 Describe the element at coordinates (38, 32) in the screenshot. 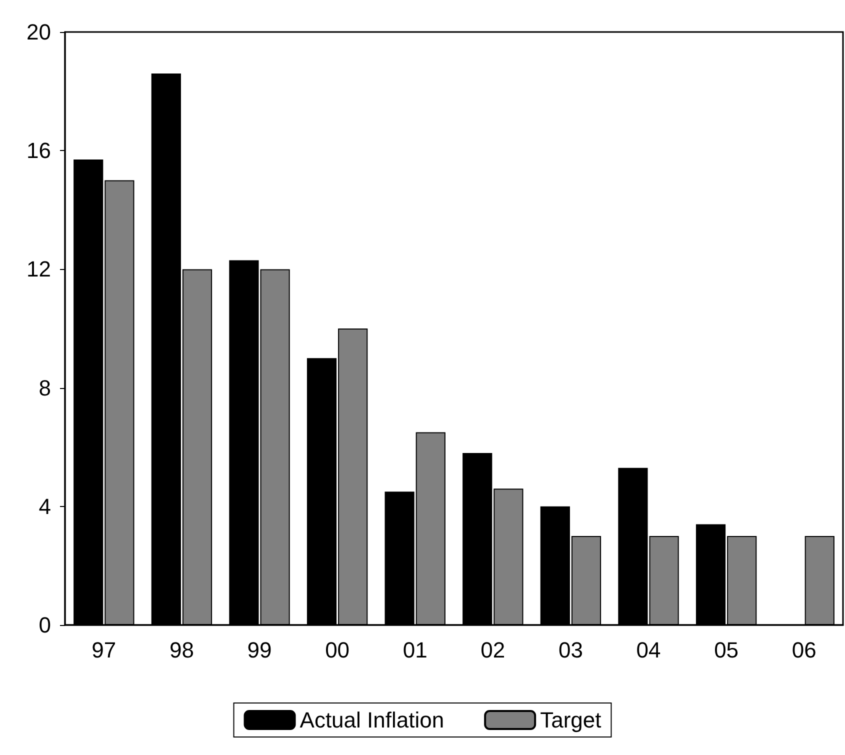

I see `y-tick-label: 20` at that location.